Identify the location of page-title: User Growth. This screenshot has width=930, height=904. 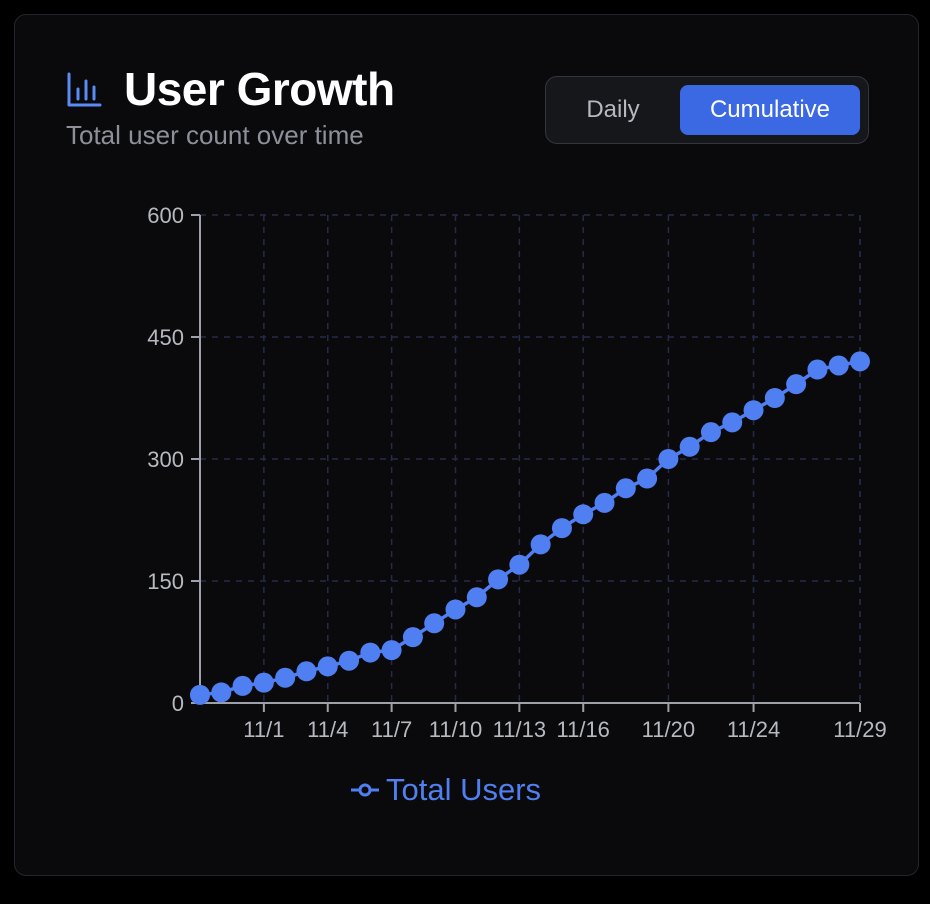
(259, 89).